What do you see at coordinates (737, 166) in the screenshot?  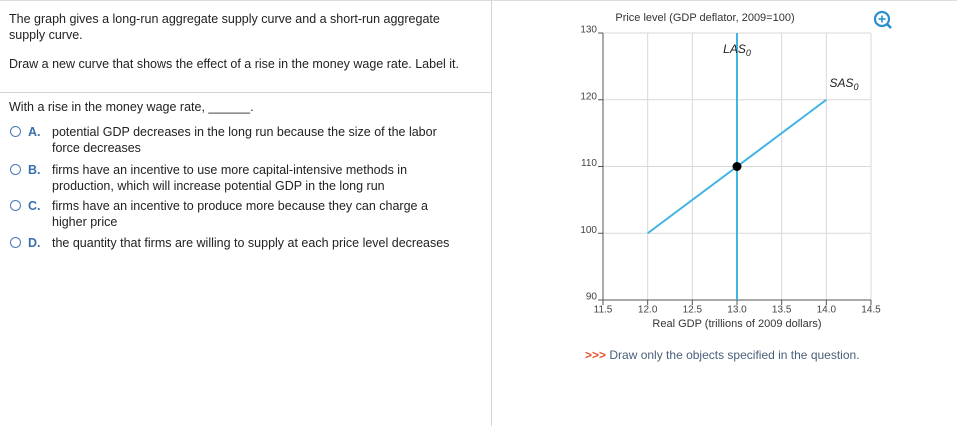 I see `equilibrium-point` at bounding box center [737, 166].